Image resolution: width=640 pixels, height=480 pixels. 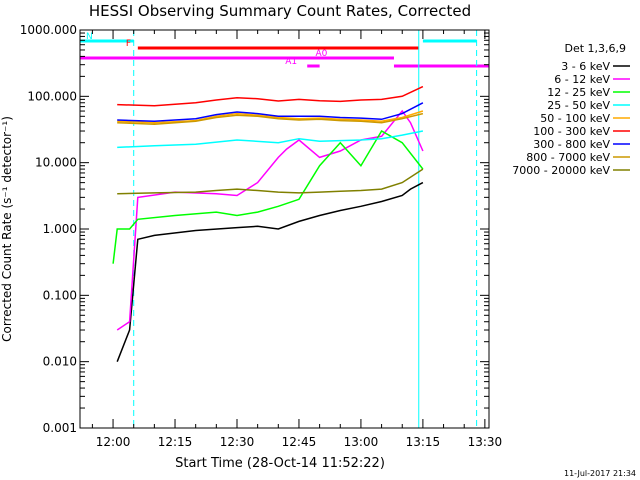 I want to click on x-tick-label: 13:00, so click(x=361, y=442).